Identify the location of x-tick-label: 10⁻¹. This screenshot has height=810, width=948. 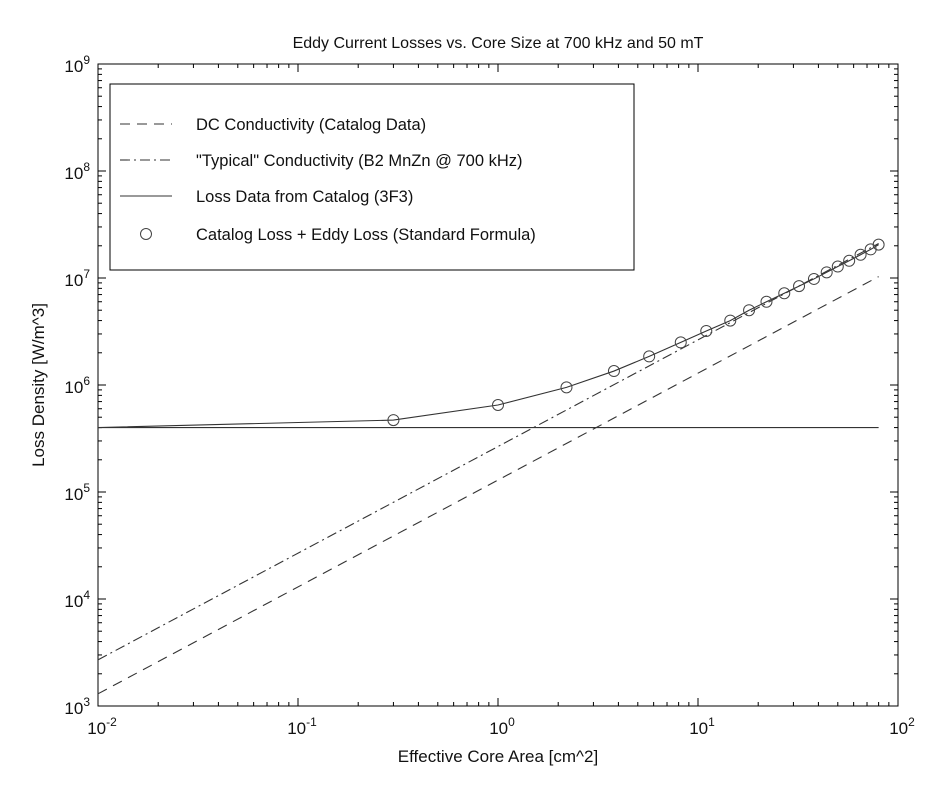
(302, 726).